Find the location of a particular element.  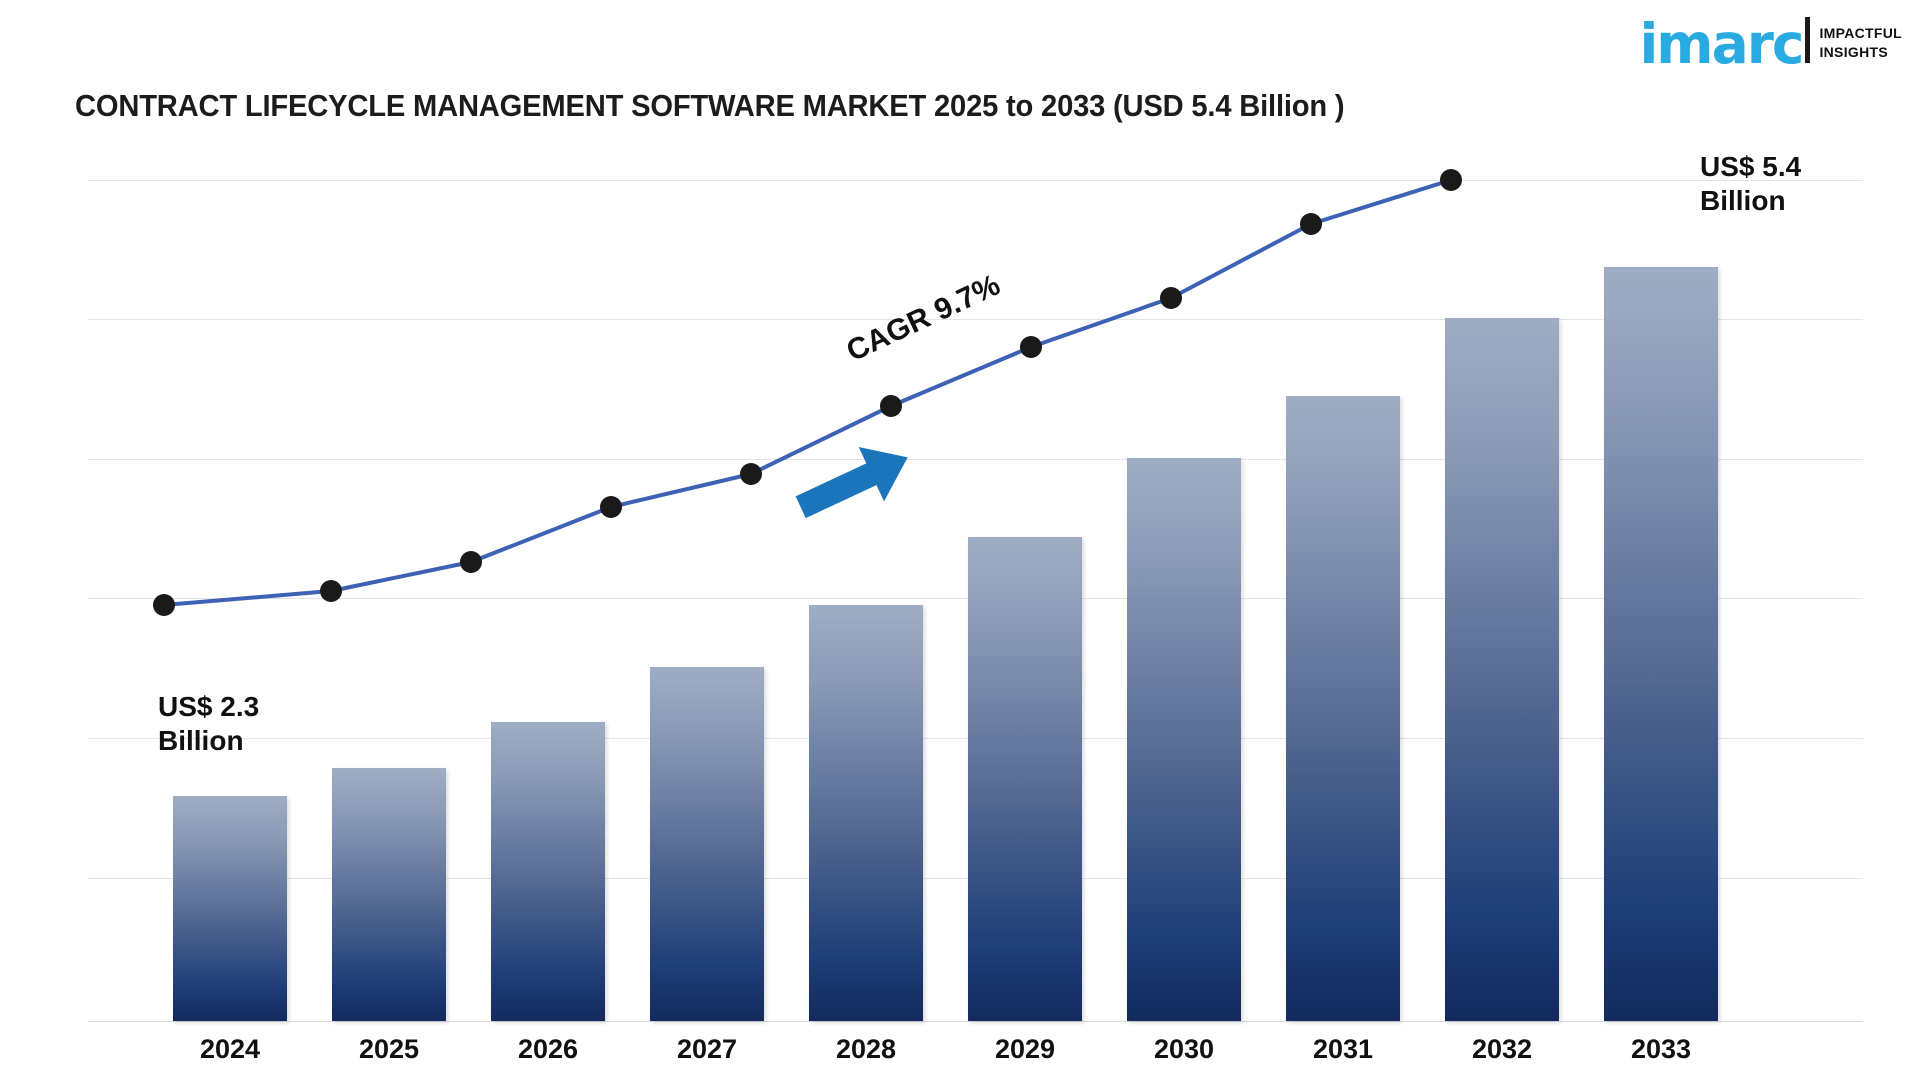

x-axis-label-2030: 2030 is located at coordinates (1184, 1049).